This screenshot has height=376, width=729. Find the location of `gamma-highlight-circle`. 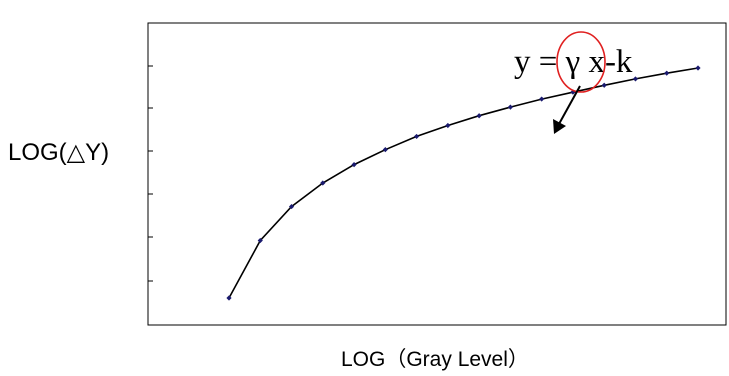

gamma-highlight-circle is located at coordinates (581, 62).